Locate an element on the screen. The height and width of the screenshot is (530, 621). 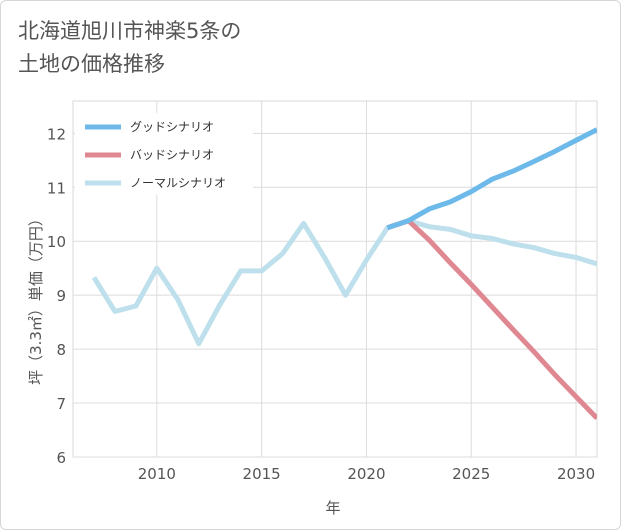
y-tick-label: 10 is located at coordinates (56, 242).